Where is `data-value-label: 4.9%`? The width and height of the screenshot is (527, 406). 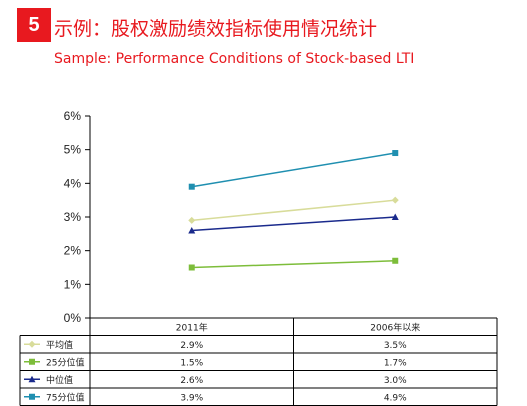
data-value-label: 4.9% is located at coordinates (395, 398).